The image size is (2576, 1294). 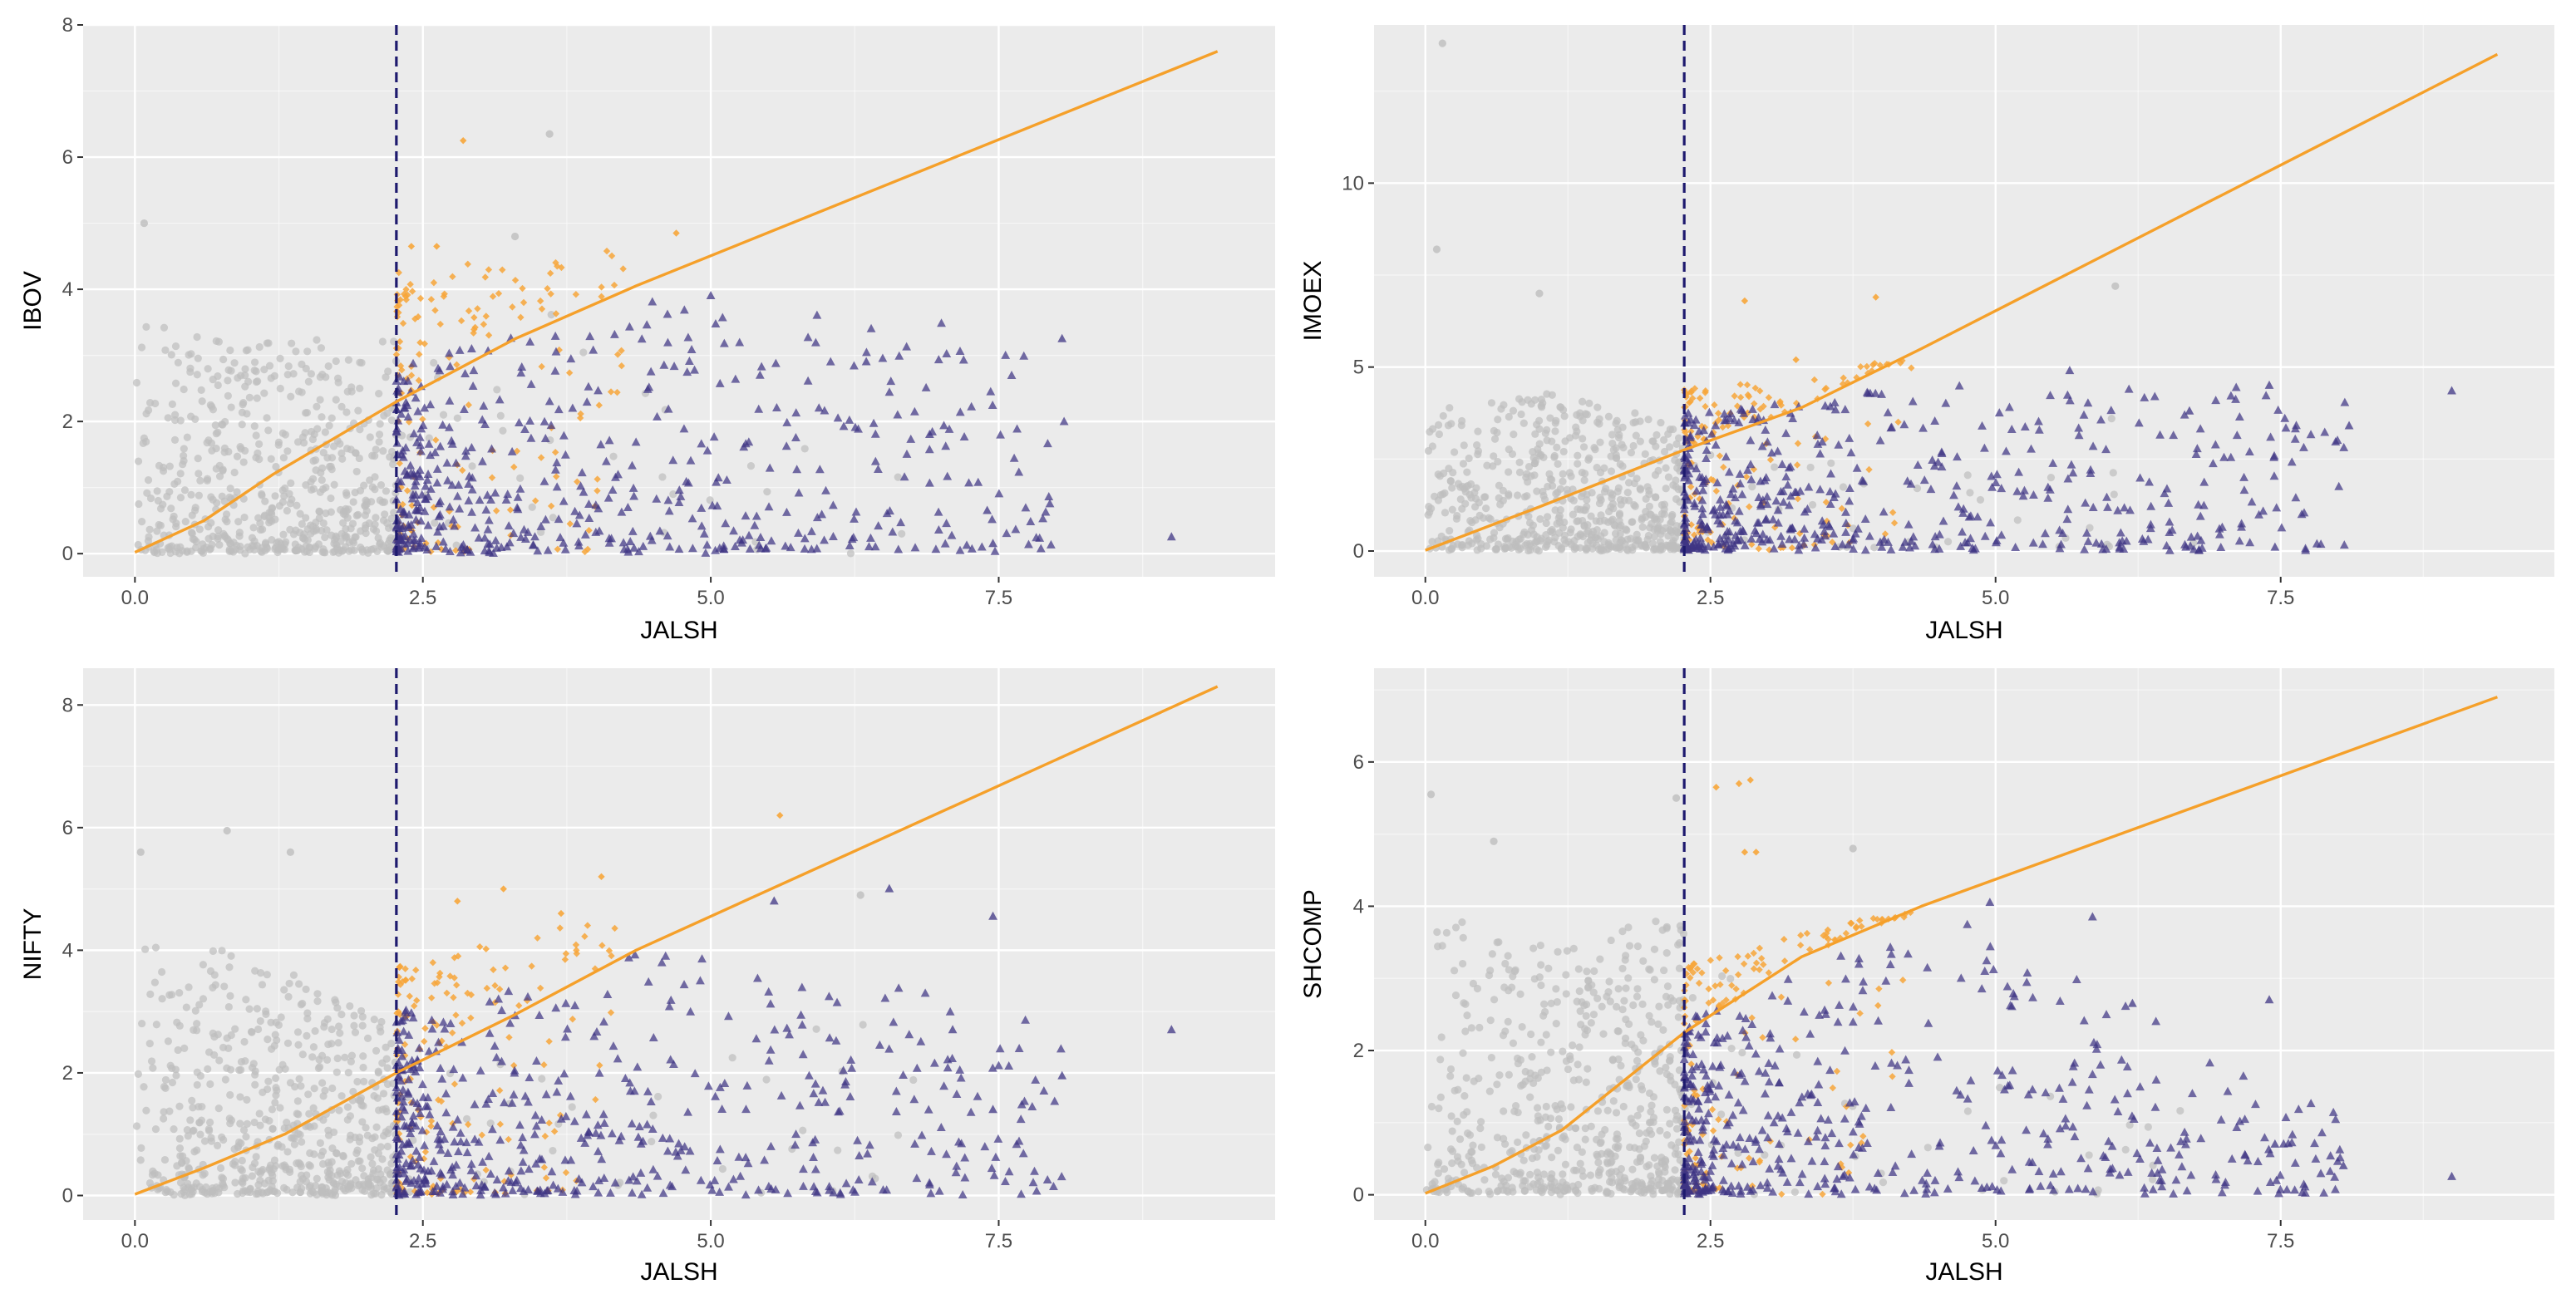 I want to click on x-tick-label: 5.0, so click(x=1995, y=1241).